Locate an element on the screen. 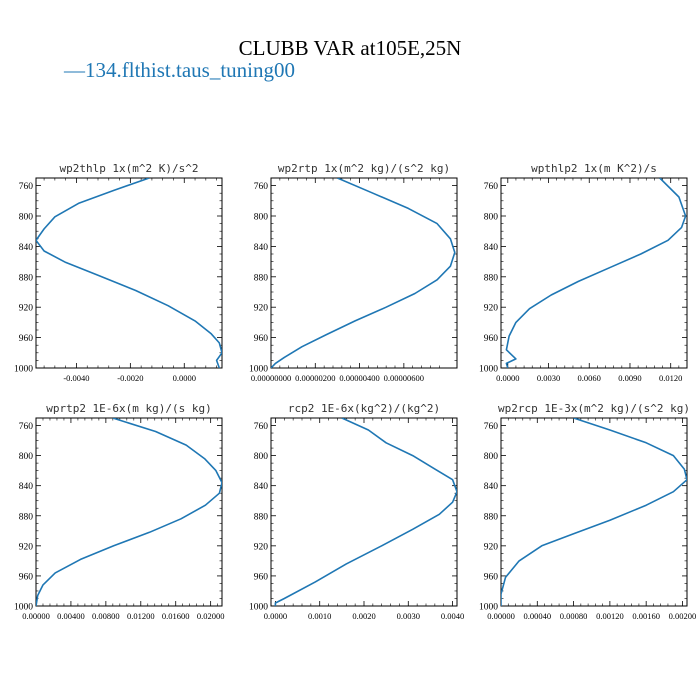 The height and width of the screenshot is (700, 700). x-tick-label: 0.00000200 is located at coordinates (315, 378).